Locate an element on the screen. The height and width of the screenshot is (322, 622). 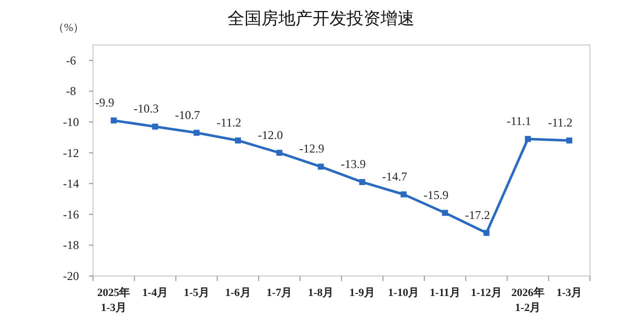
x-tick-label: 1-11月 is located at coordinates (445, 293).